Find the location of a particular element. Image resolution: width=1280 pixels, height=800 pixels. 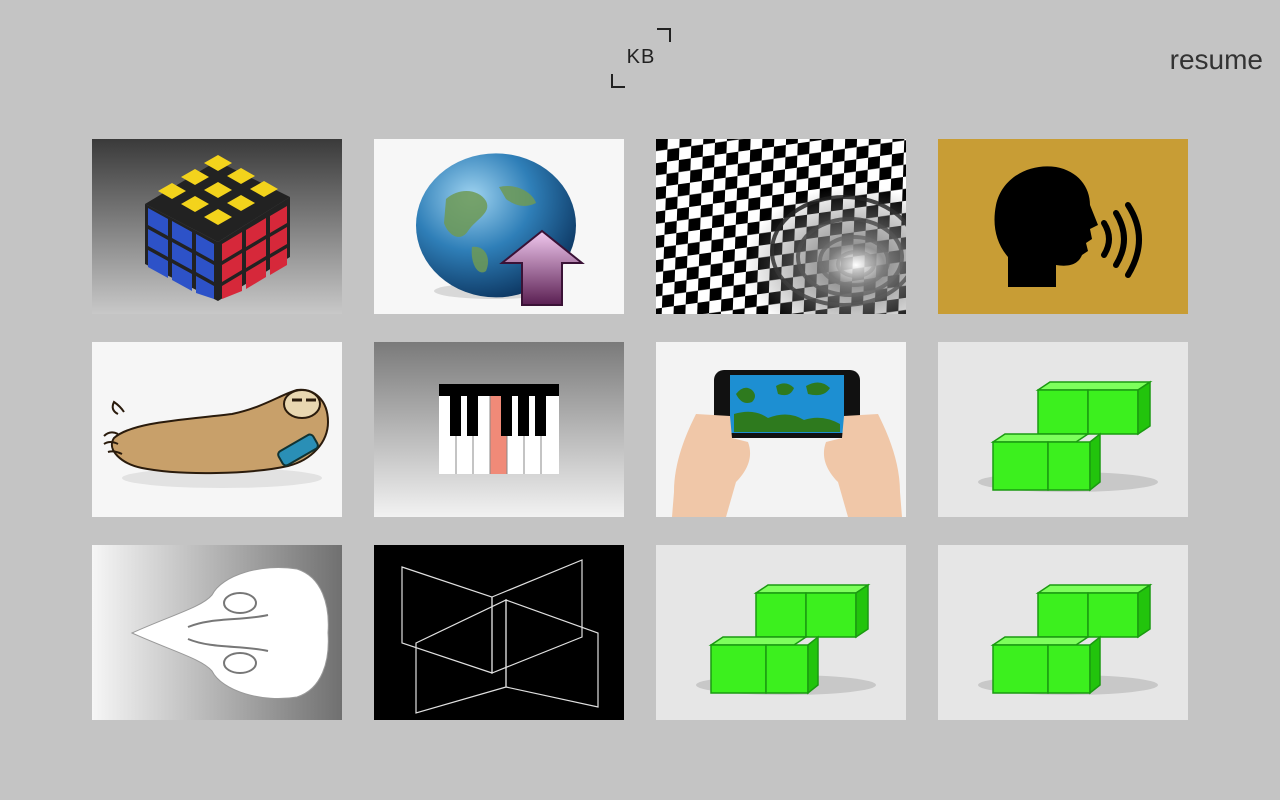

phone-game-icon is located at coordinates (781, 429).